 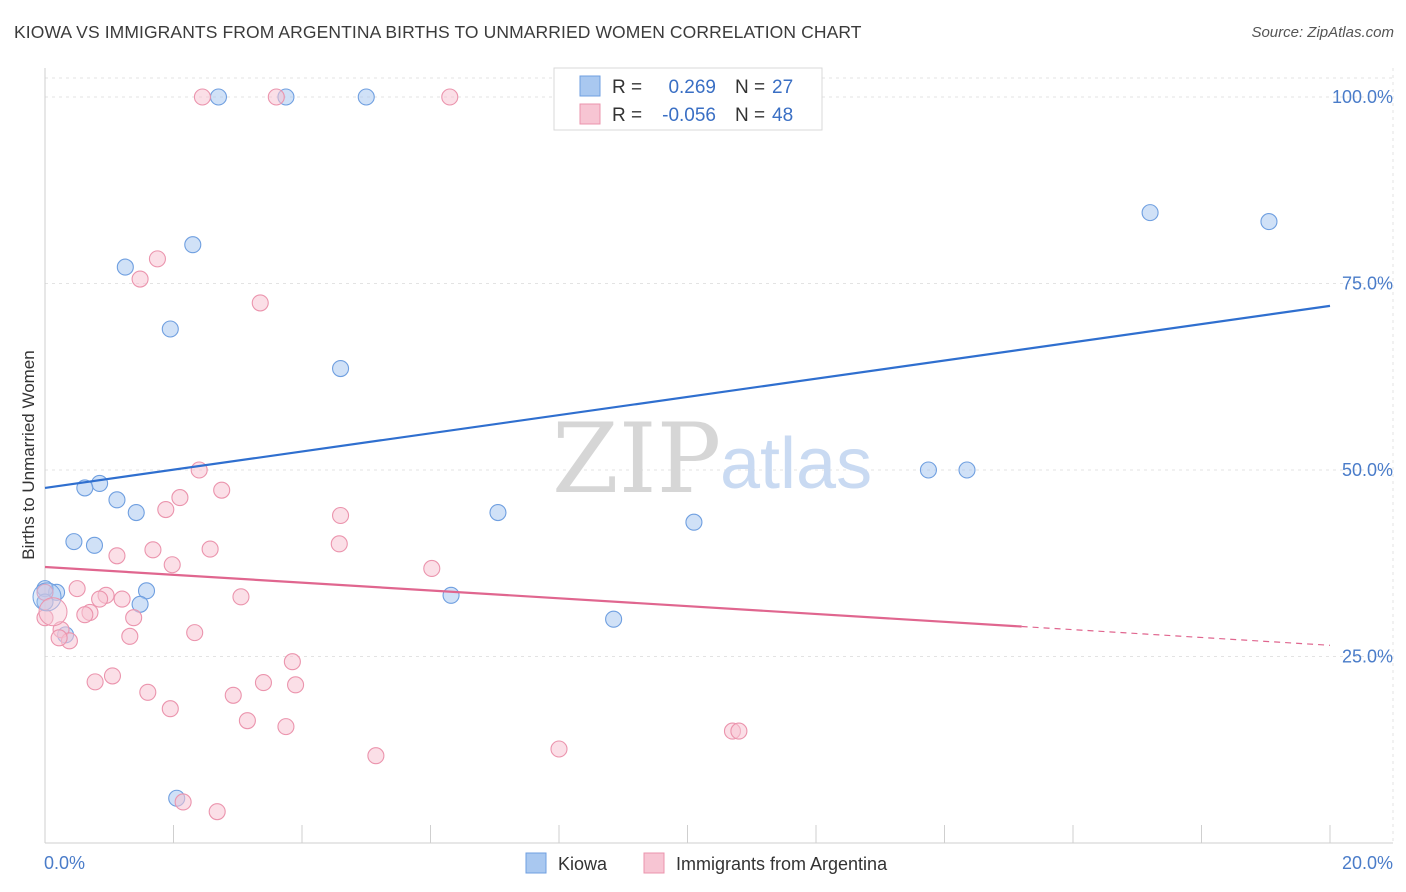 What do you see at coordinates (590, 114) in the screenshot?
I see `legend-swatch-argentina` at bounding box center [590, 114].